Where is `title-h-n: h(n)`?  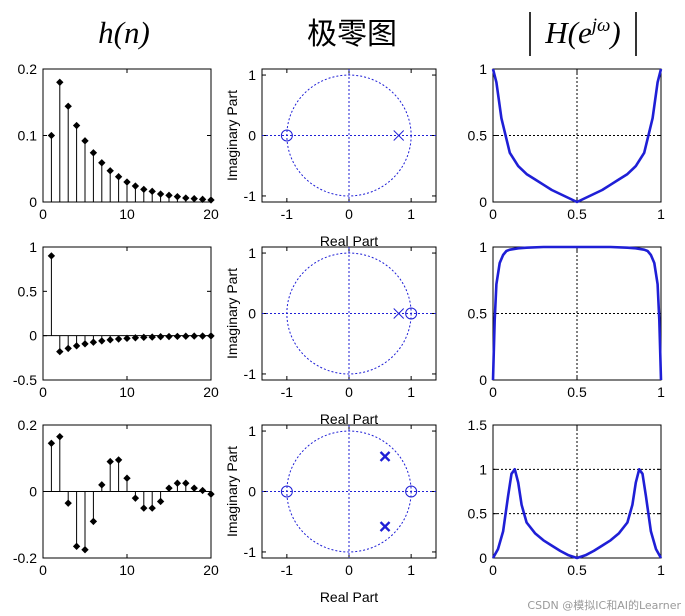 title-h-n: h(n) is located at coordinates (124, 32).